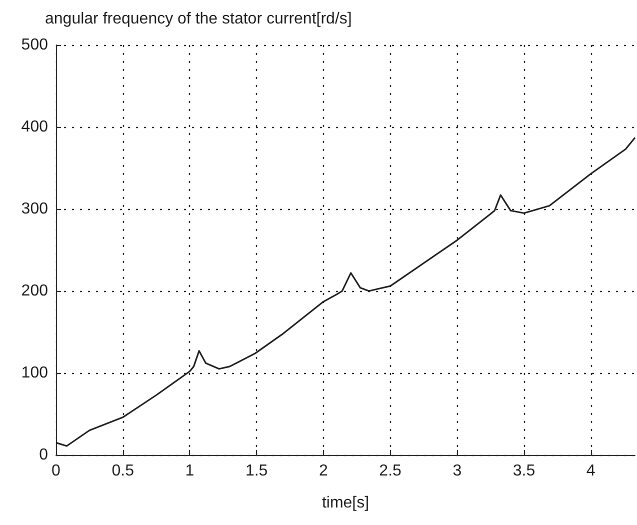 This screenshot has width=637, height=525. What do you see at coordinates (346, 503) in the screenshot?
I see `x-axis-title: time[s]` at bounding box center [346, 503].